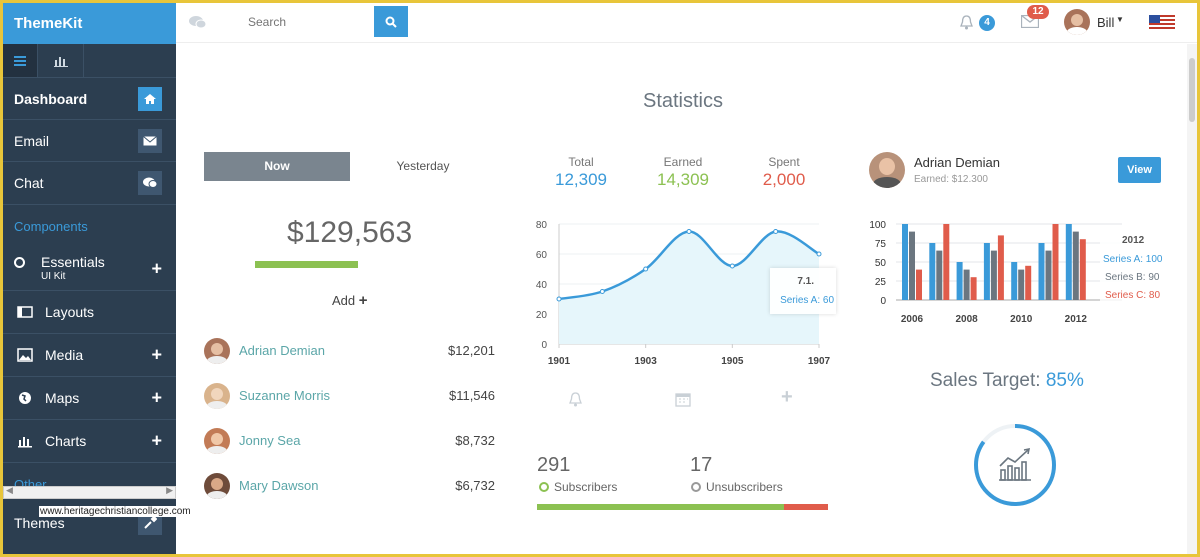  Describe the element at coordinates (912, 319) in the screenshot. I see `x-tick-label: 2006` at that location.